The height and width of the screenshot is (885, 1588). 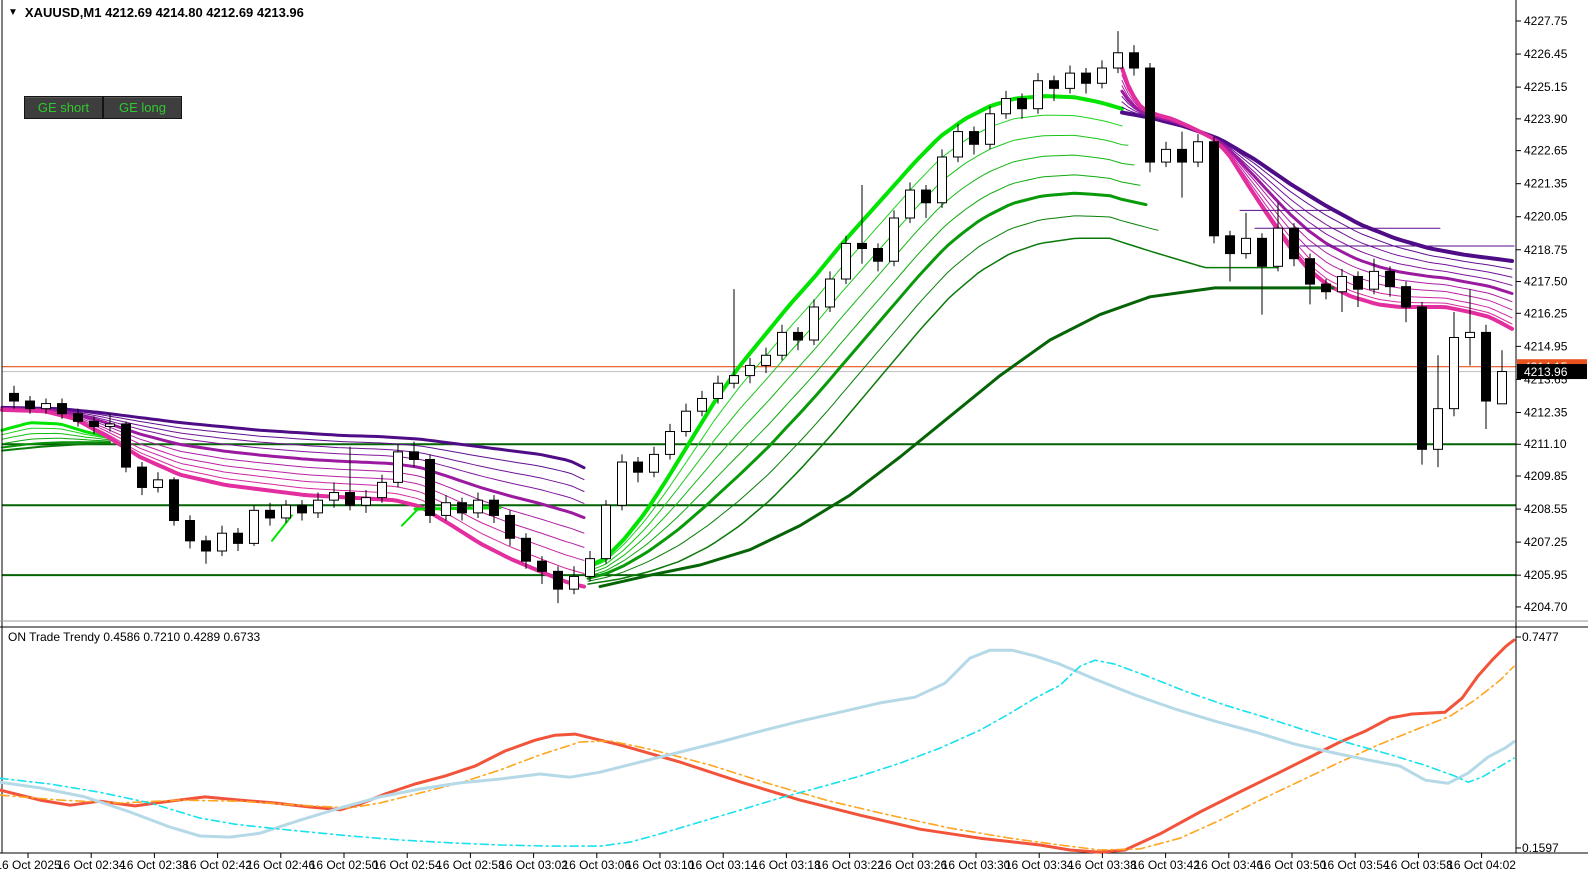 What do you see at coordinates (142, 107) in the screenshot?
I see `ge-long-button: GE long` at bounding box center [142, 107].